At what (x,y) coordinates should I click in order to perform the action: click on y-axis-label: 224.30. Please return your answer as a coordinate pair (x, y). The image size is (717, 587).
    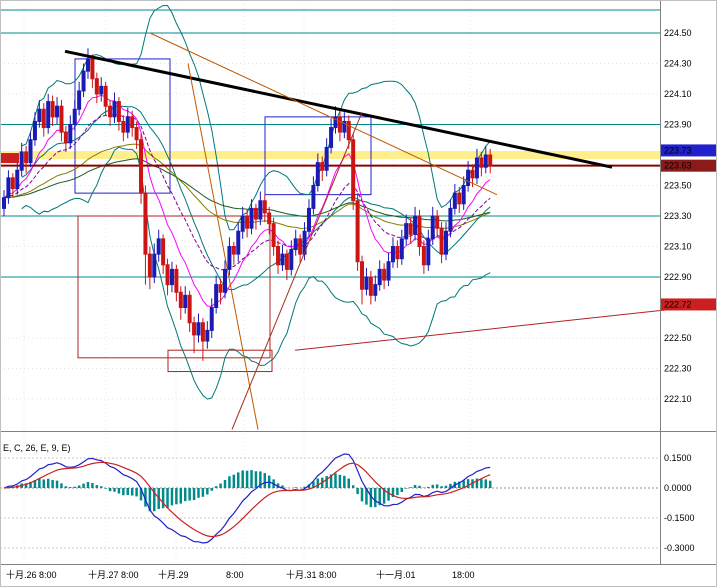
    Looking at the image, I should click on (678, 64).